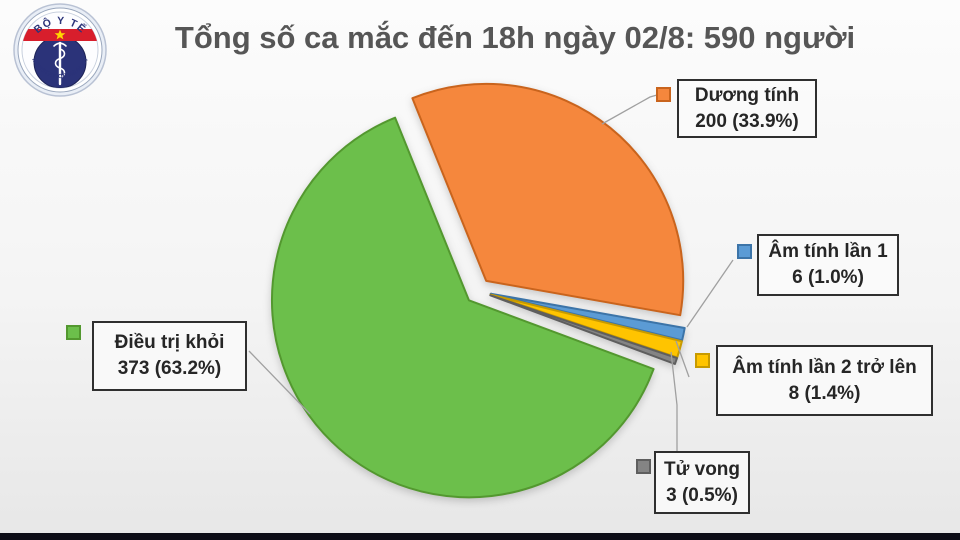 The width and height of the screenshot is (960, 540). What do you see at coordinates (747, 95) in the screenshot?
I see `callout-name: Dương tính` at bounding box center [747, 95].